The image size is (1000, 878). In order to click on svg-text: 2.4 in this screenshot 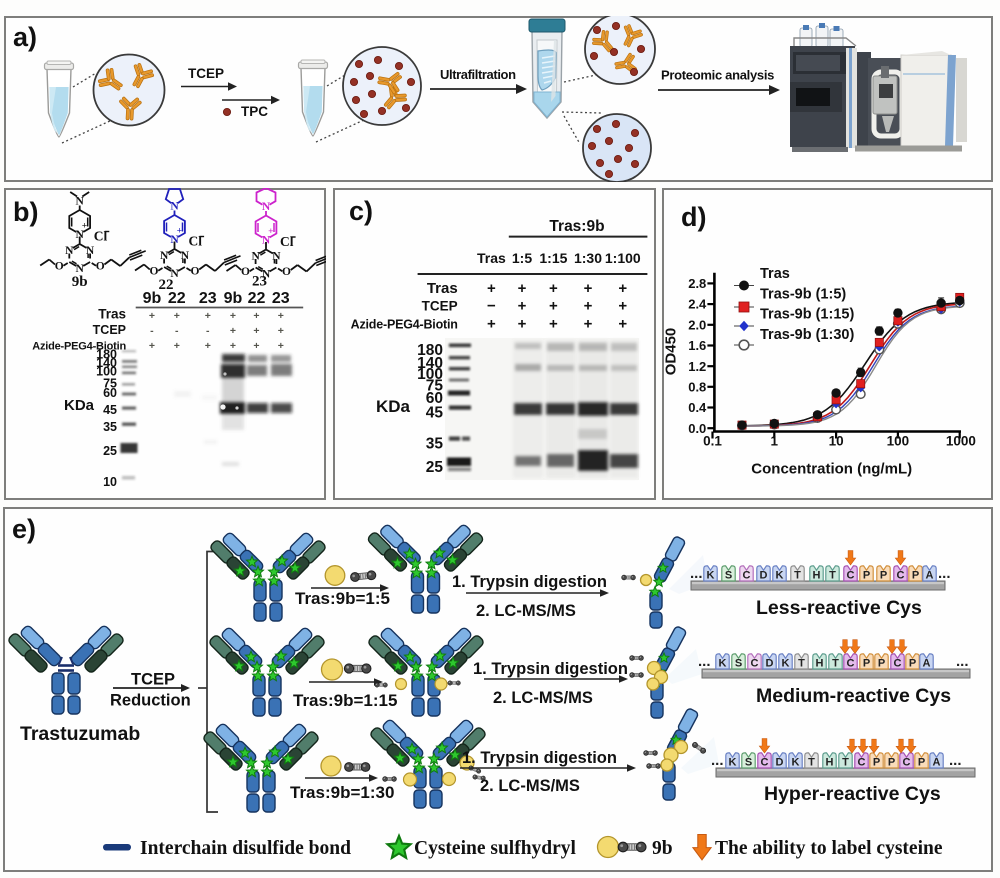, I will do `click(697, 304)`.